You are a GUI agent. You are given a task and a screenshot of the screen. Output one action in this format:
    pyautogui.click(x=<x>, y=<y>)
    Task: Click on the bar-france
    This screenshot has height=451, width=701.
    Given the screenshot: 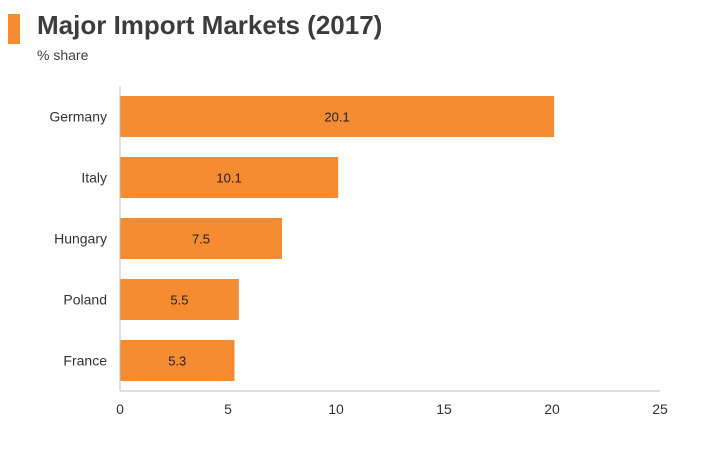 What is the action you would take?
    pyautogui.click(x=177, y=360)
    